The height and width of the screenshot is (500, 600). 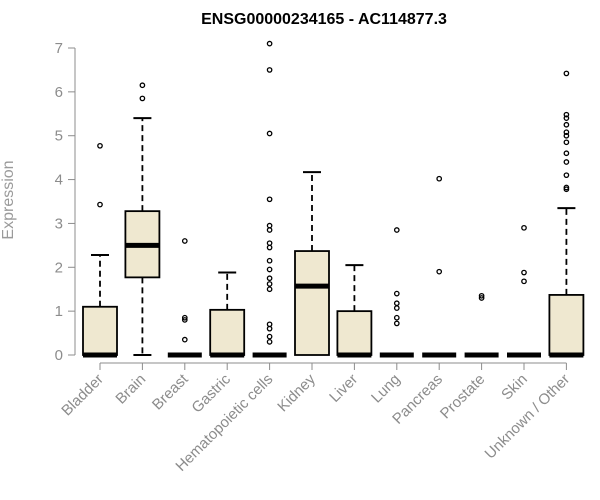 I want to click on x-tick-label: Lung, so click(x=386, y=389).